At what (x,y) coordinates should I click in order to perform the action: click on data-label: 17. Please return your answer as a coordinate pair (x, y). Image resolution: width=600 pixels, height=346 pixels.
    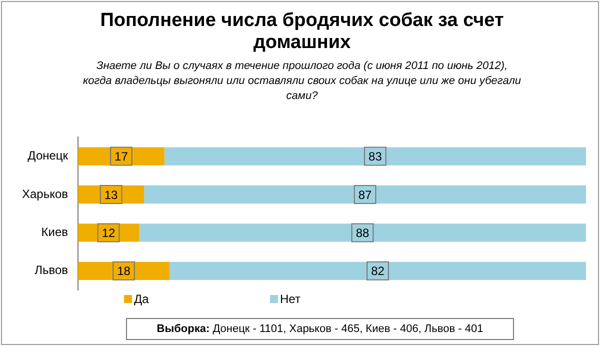
    Looking at the image, I should click on (121, 157).